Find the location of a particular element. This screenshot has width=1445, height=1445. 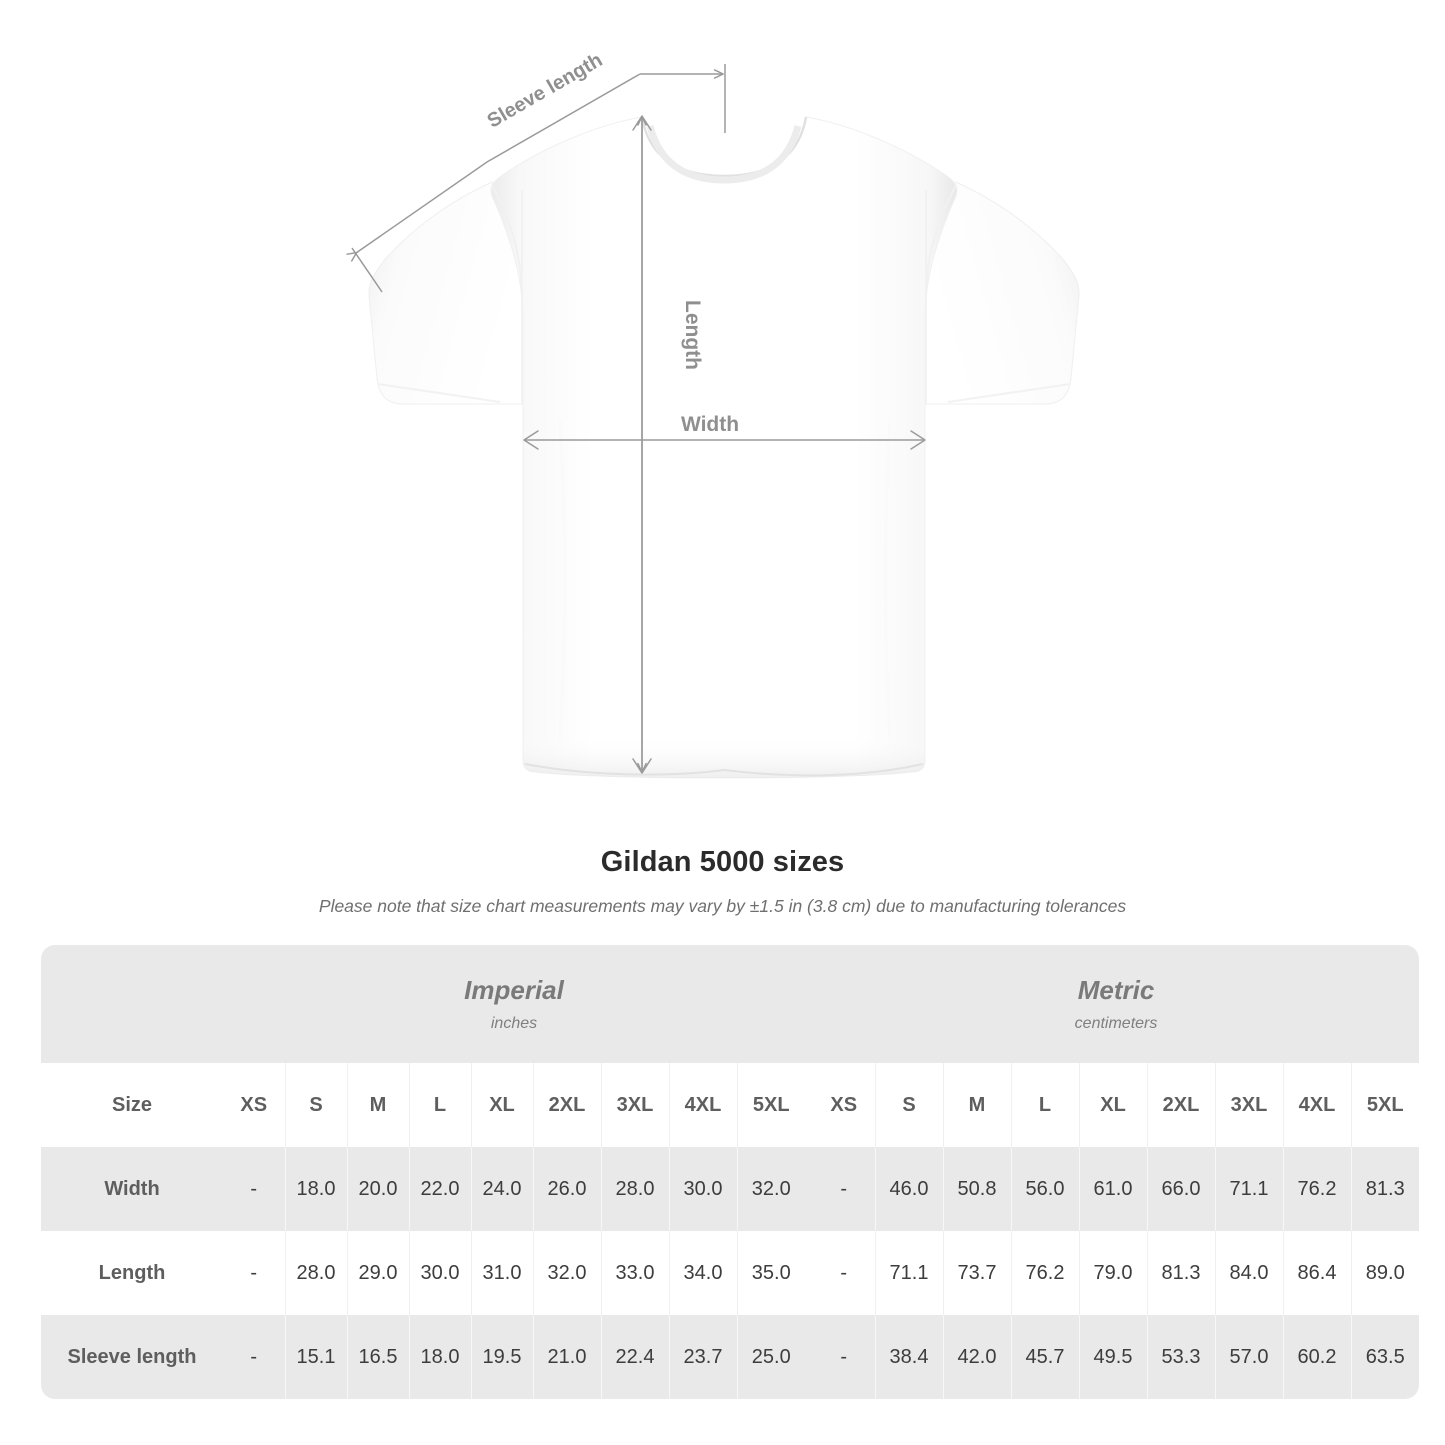

cell-sleeve-metric-2xl: 53.3 is located at coordinates (1181, 1357).